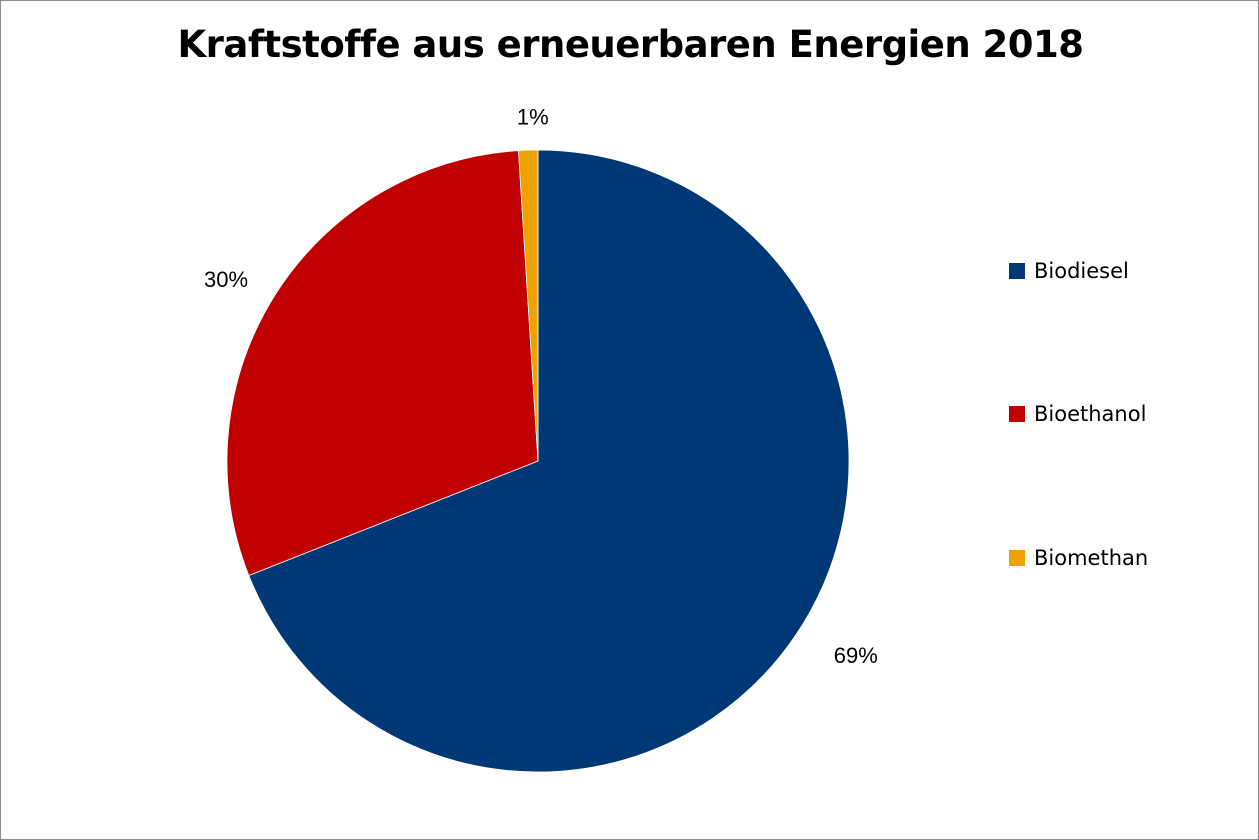 Image resolution: width=1259 pixels, height=840 pixels. Describe the element at coordinates (528, 305) in the screenshot. I see `pie-slice-biomethan` at that location.